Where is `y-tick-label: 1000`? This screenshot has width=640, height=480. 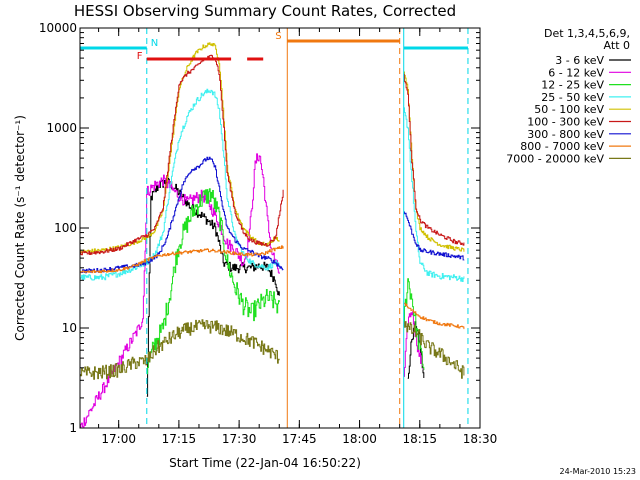 y-tick-label: 1000 is located at coordinates (61, 128).